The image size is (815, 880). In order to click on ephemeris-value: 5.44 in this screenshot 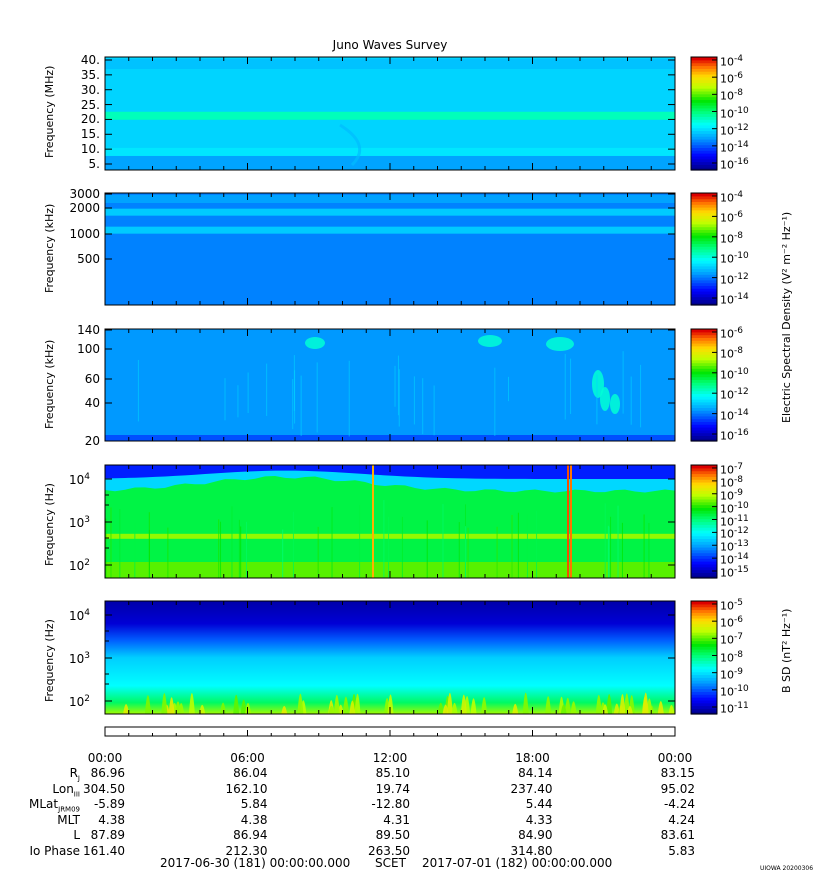, I will do `click(539, 804)`.